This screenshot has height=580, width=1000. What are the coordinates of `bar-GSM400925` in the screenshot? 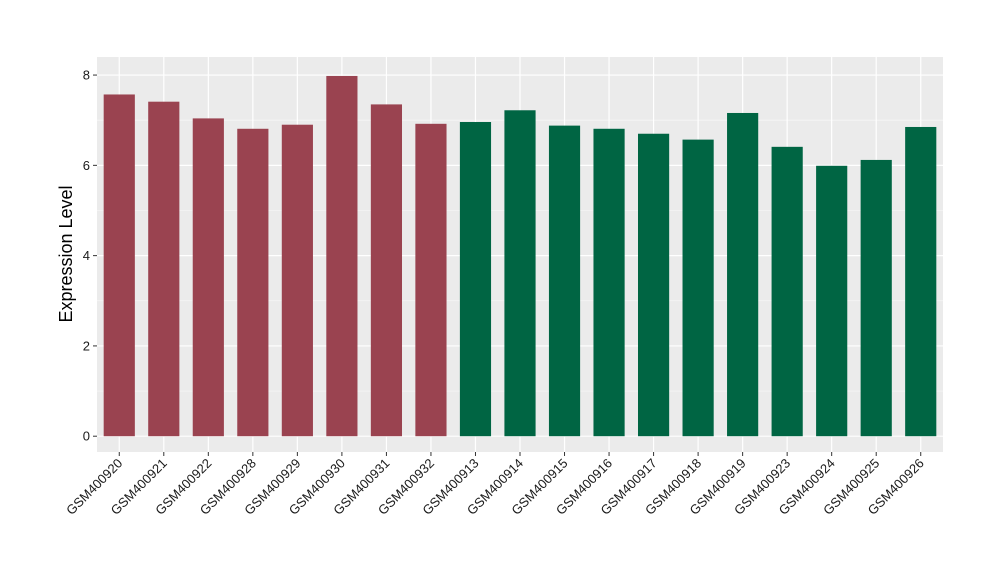 It's located at (876, 298).